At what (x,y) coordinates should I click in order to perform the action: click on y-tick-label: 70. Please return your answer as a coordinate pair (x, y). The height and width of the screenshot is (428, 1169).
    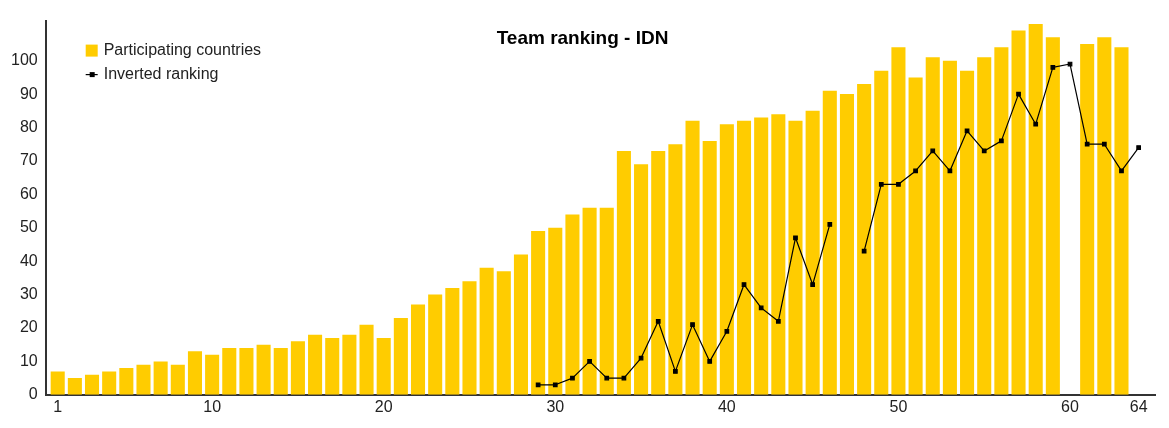
    Looking at the image, I should click on (28, 160).